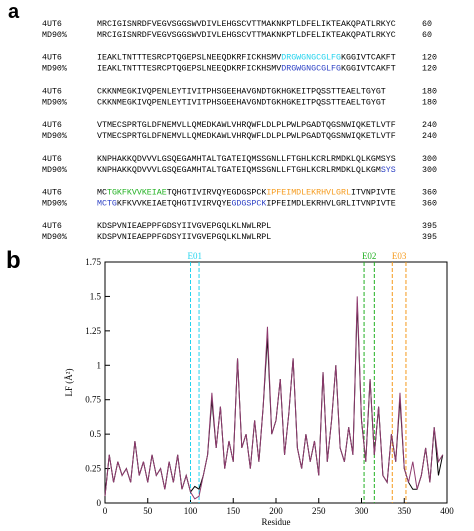  What do you see at coordinates (447, 511) in the screenshot?
I see `x-tick-label: 400` at bounding box center [447, 511].